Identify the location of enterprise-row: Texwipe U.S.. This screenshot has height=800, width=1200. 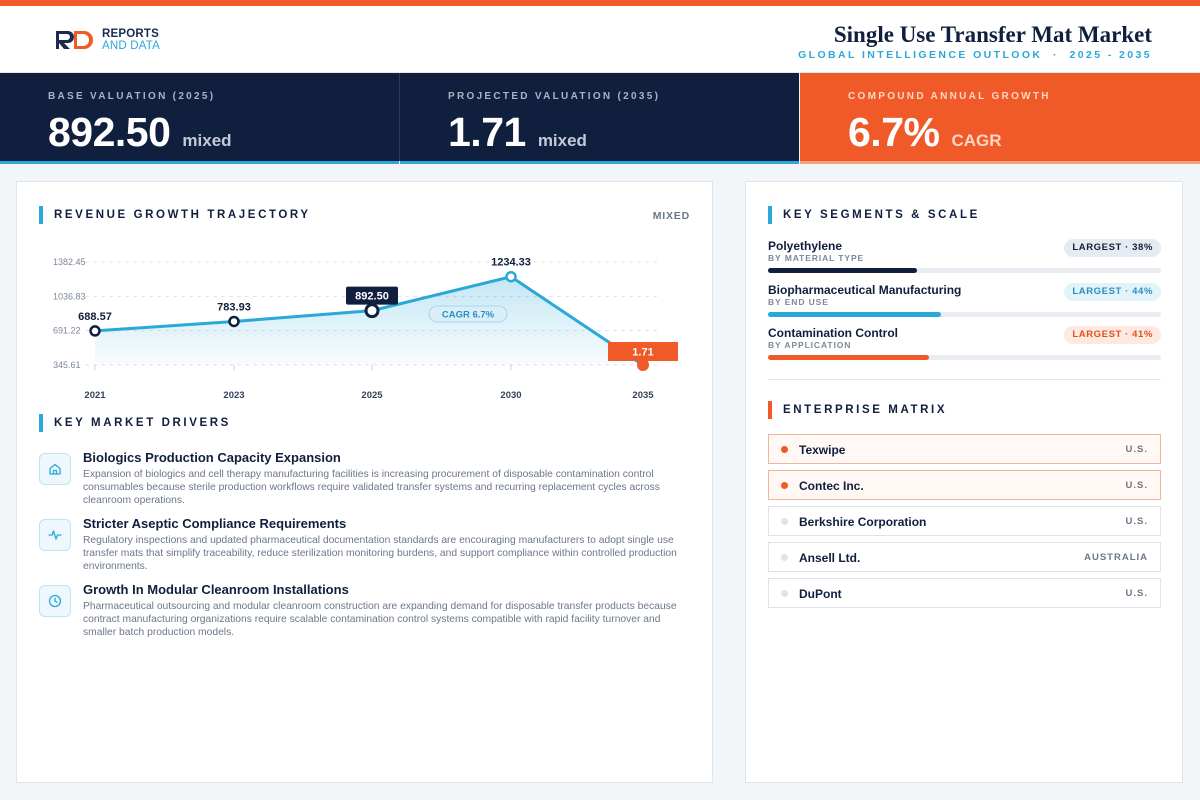
(964, 449).